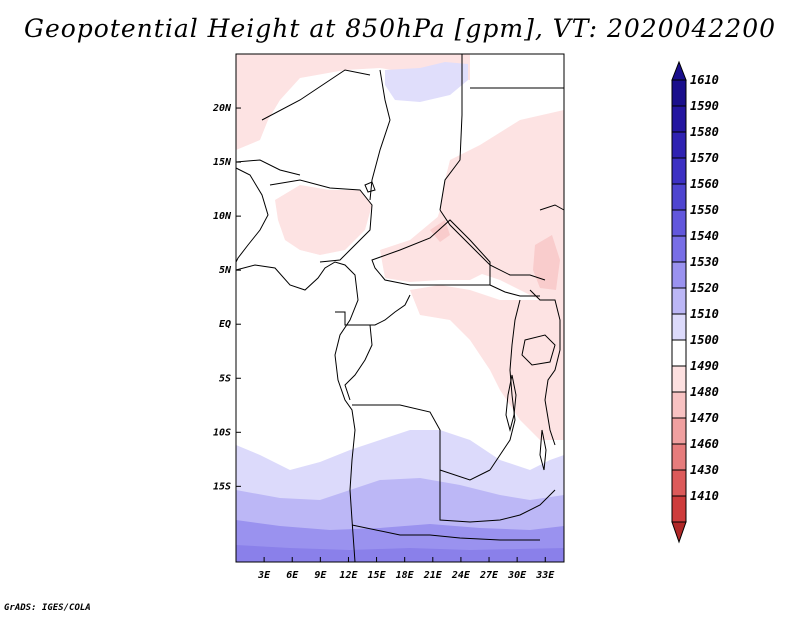  Describe the element at coordinates (704, 496) in the screenshot. I see `colorbar-label: 1410` at that location.